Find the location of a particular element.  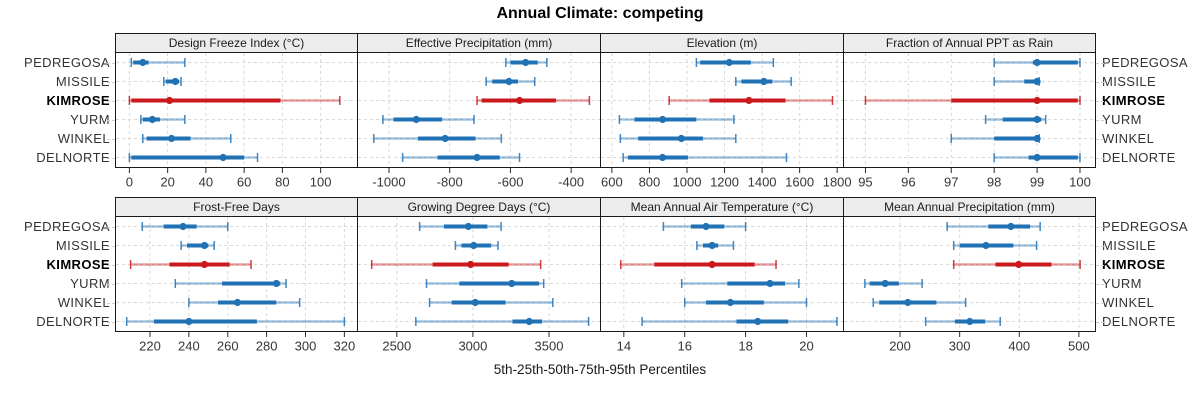

panel-0: Design Freeze Index (°C) is located at coordinates (236, 100).